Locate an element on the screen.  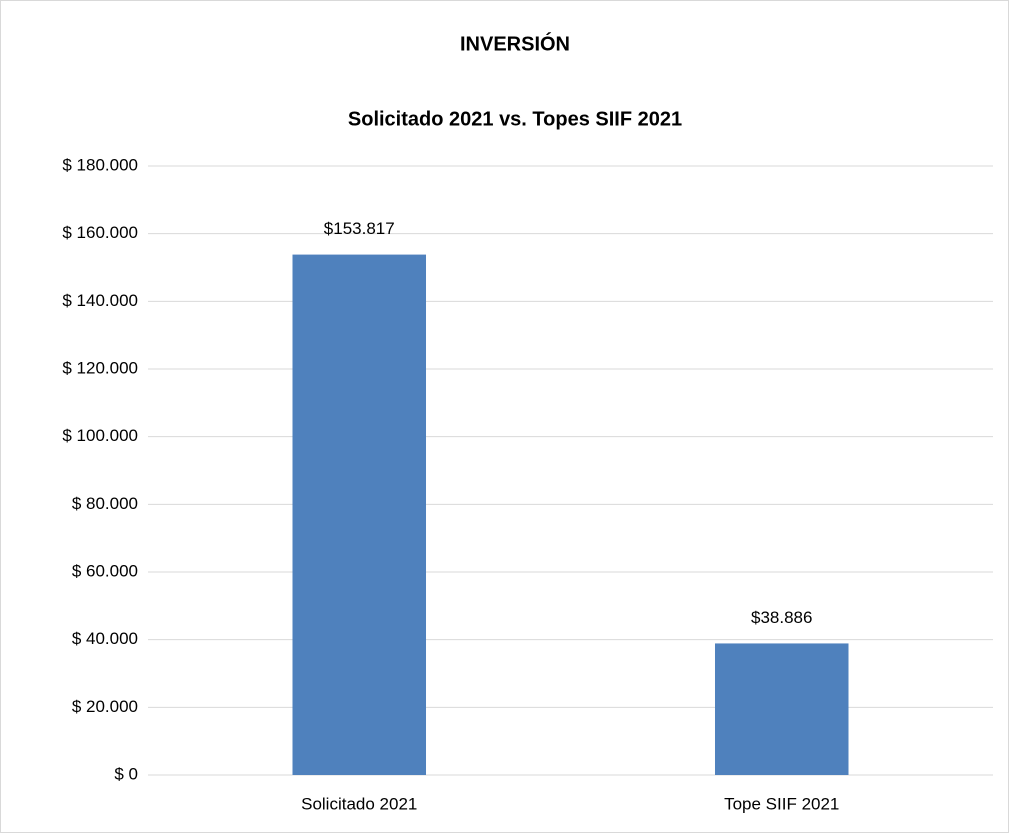
y-tick-label: $ 20.000 is located at coordinates (105, 706).